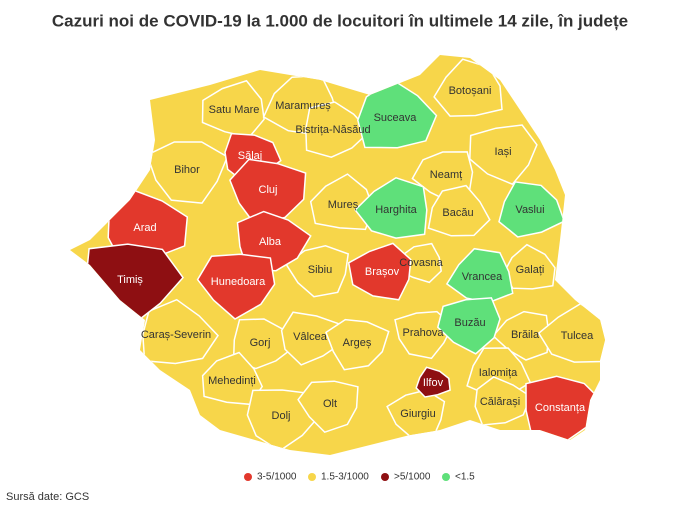 The image size is (680, 507). Describe the element at coordinates (525, 335) in the screenshot. I see `county-label: Brăila` at that location.